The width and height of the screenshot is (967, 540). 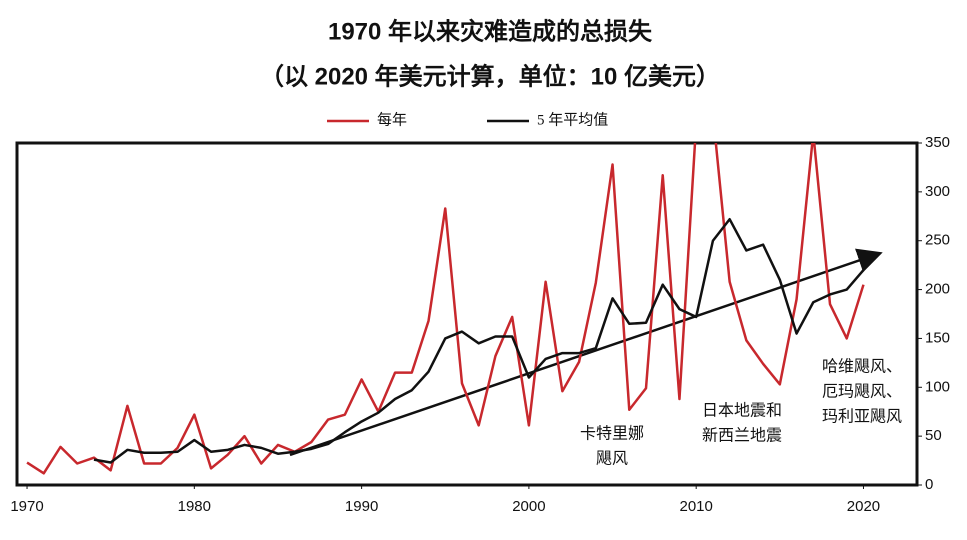 I want to click on annotation: 卡特里娜, so click(x=612, y=434).